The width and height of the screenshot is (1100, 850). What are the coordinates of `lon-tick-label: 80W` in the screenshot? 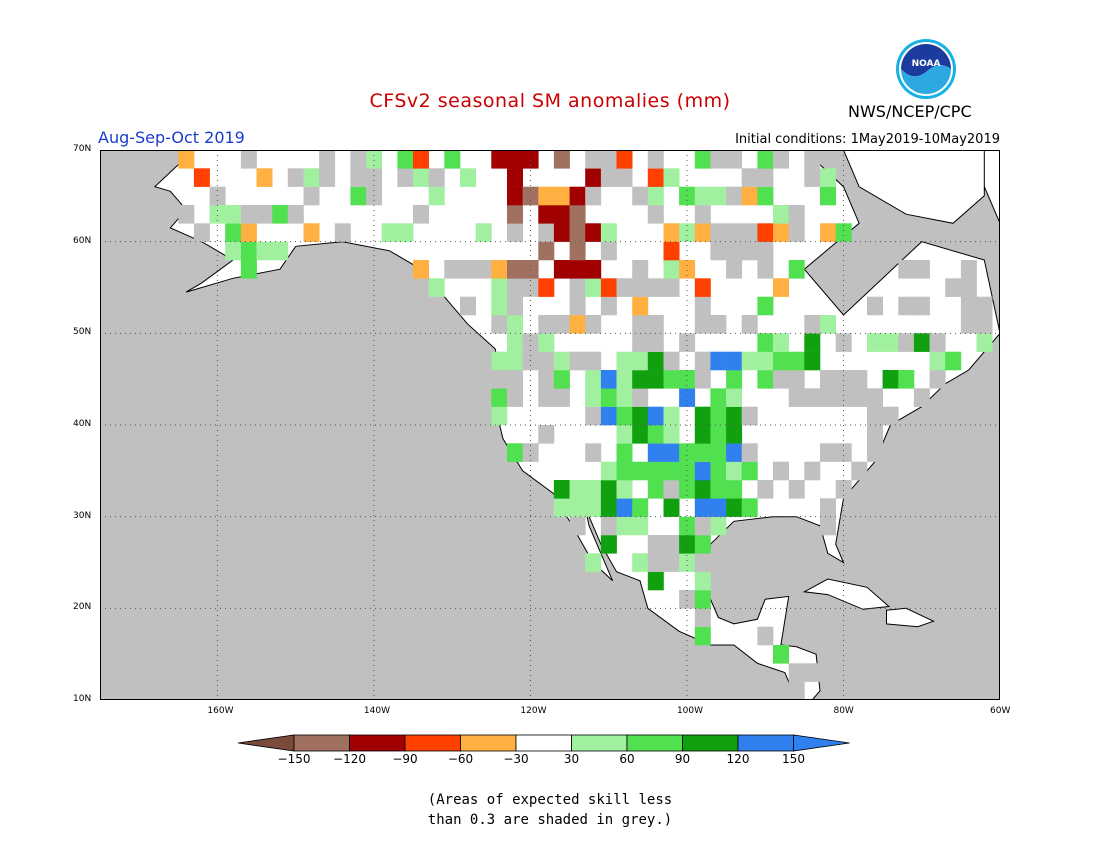 It's located at (843, 711).